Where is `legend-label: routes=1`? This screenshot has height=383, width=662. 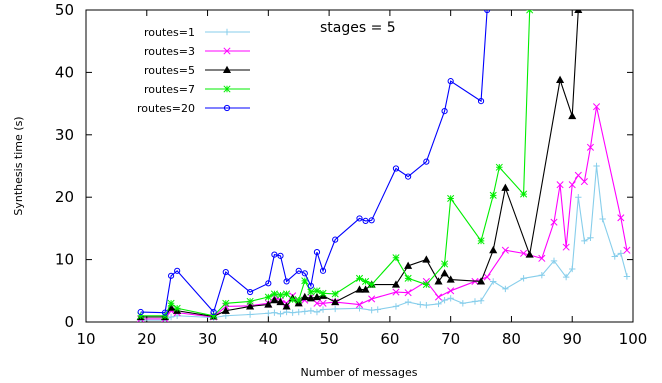 legend-label: routes=1 is located at coordinates (169, 32).